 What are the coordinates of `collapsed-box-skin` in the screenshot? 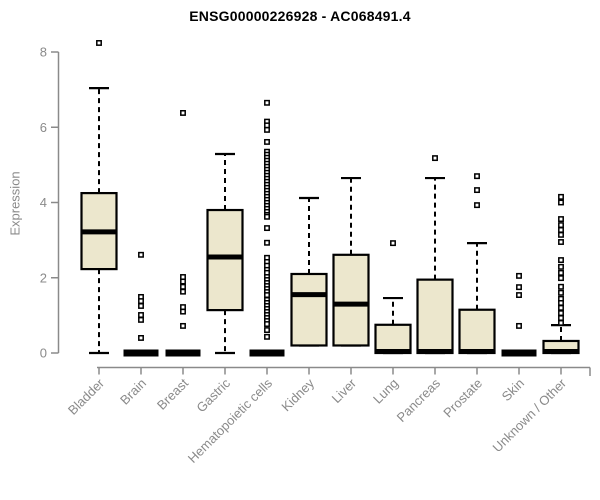 It's located at (519, 353).